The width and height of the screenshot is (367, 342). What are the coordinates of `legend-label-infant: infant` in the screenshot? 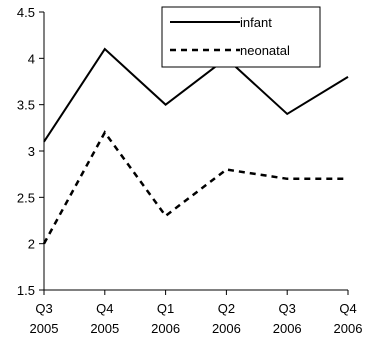 It's located at (256, 22).